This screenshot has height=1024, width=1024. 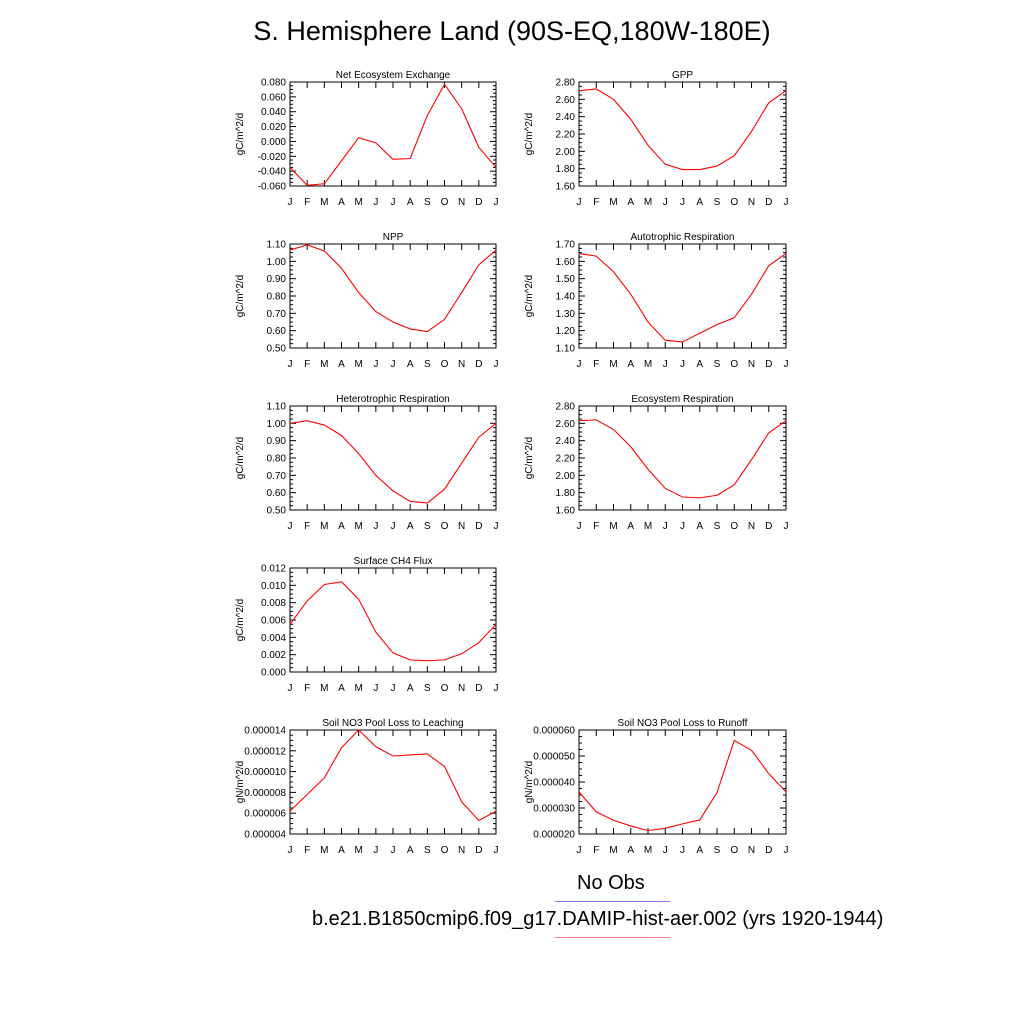 What do you see at coordinates (273, 586) in the screenshot?
I see `y-tick-label: 0.010` at bounding box center [273, 586].